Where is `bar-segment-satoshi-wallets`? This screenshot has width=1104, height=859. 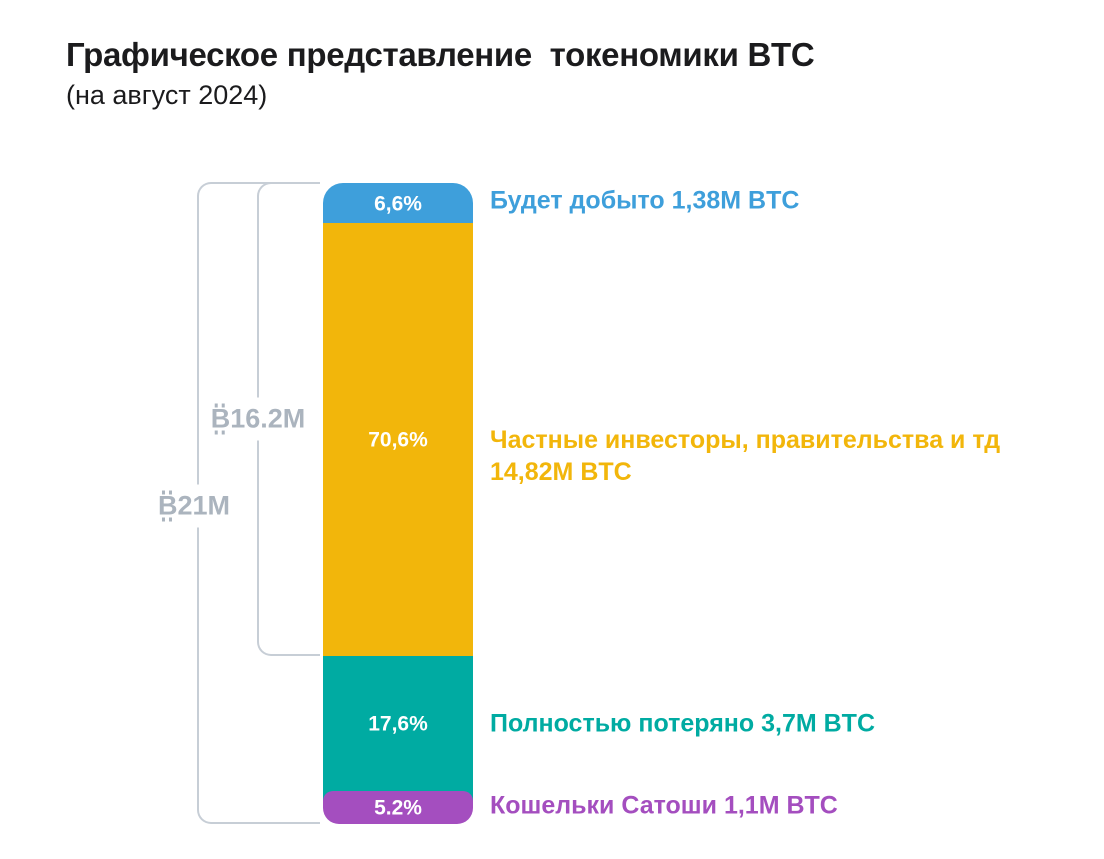
bar-segment-satoshi-wallets is located at coordinates (398, 807).